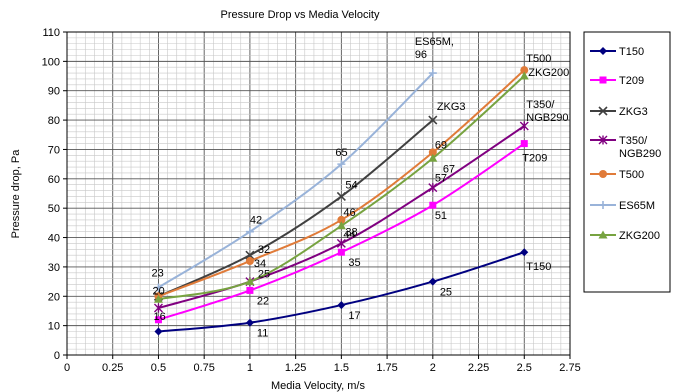  What do you see at coordinates (538, 59) in the screenshot?
I see `data-label: T500` at bounding box center [538, 59].